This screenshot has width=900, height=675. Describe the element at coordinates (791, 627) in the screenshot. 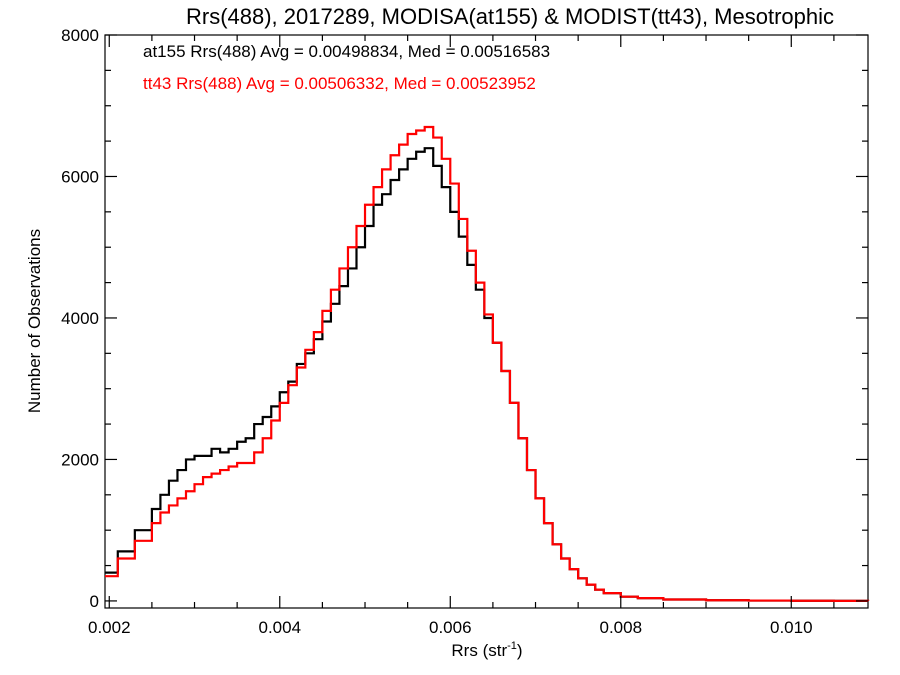

I see `x-tick-label: 0.010` at that location.